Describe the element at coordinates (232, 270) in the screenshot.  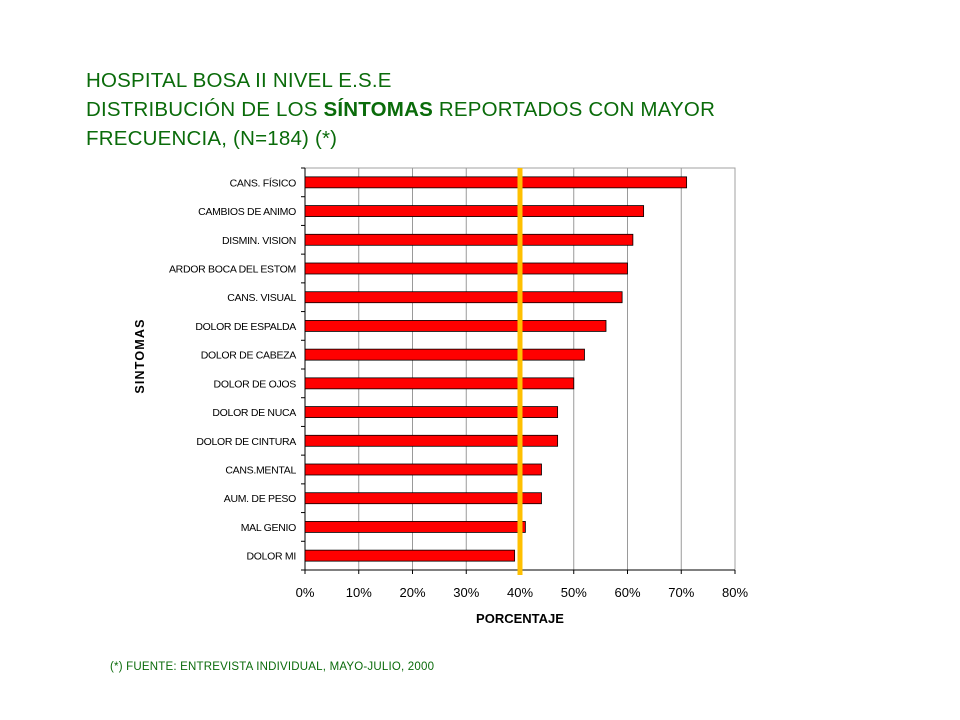
I see `category-label: ARDOR BOCA DEL ESTOM` at that location.